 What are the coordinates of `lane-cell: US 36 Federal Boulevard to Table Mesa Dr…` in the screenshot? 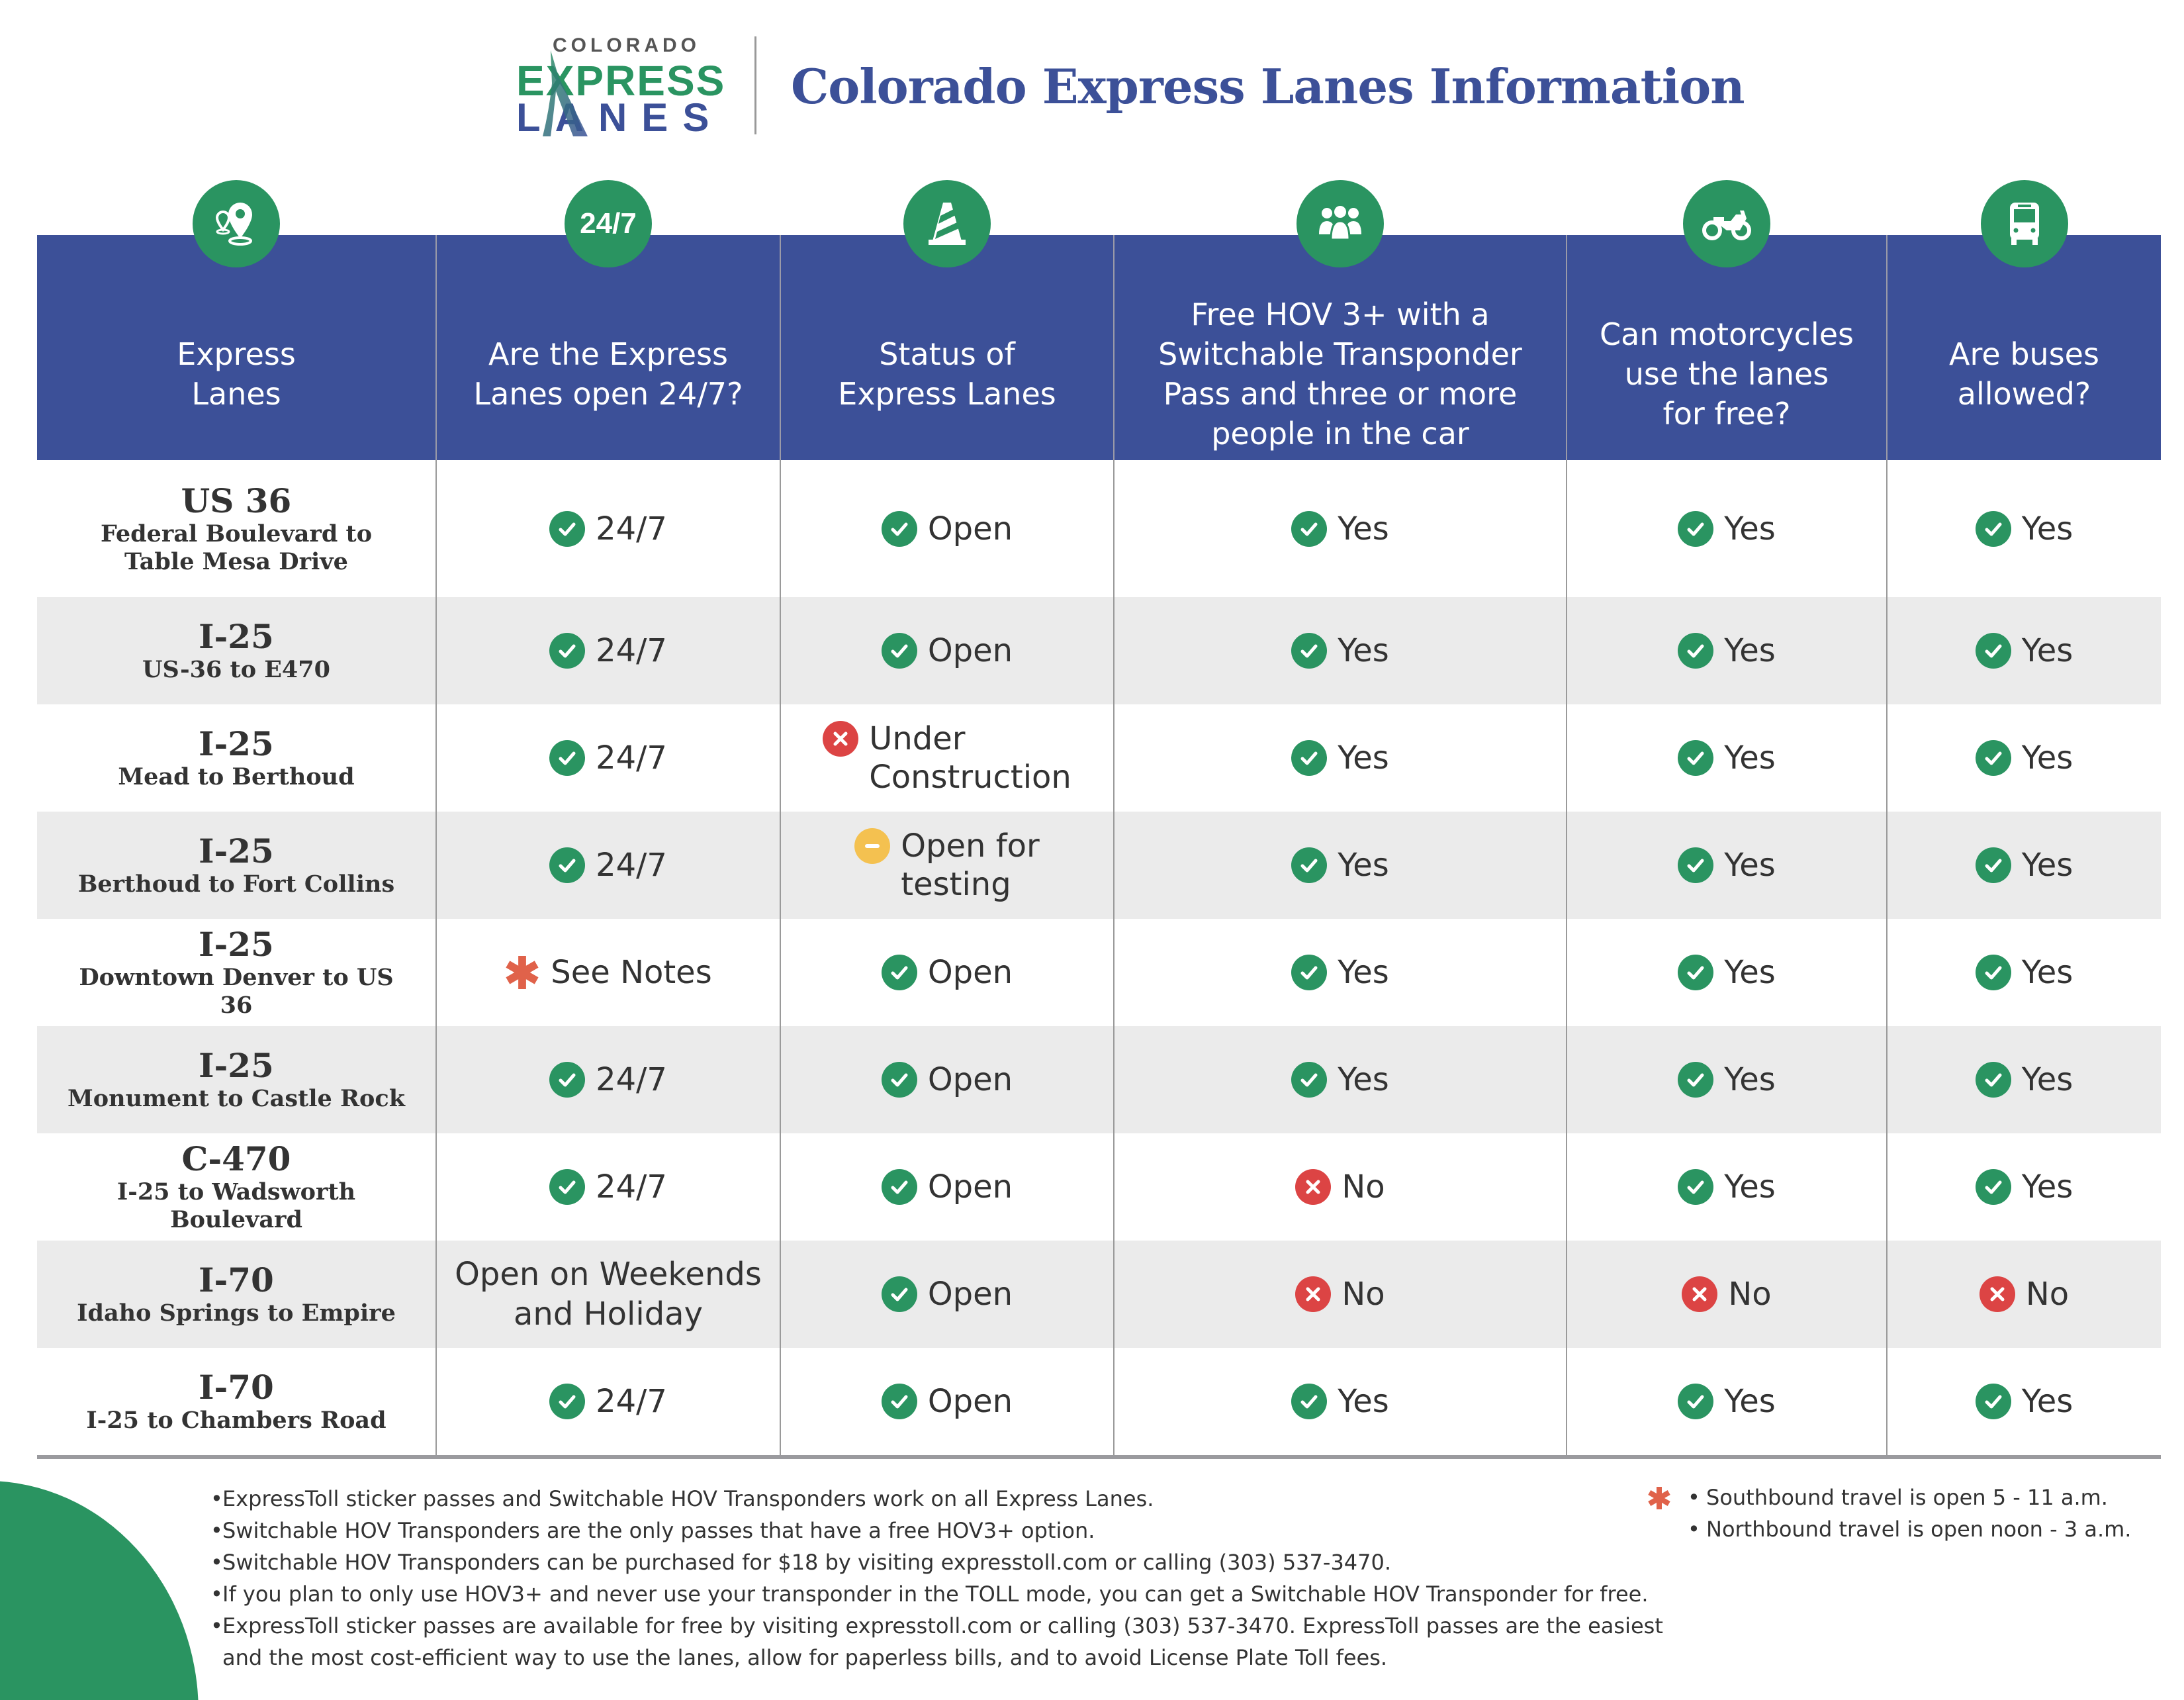 It's located at (236, 528).